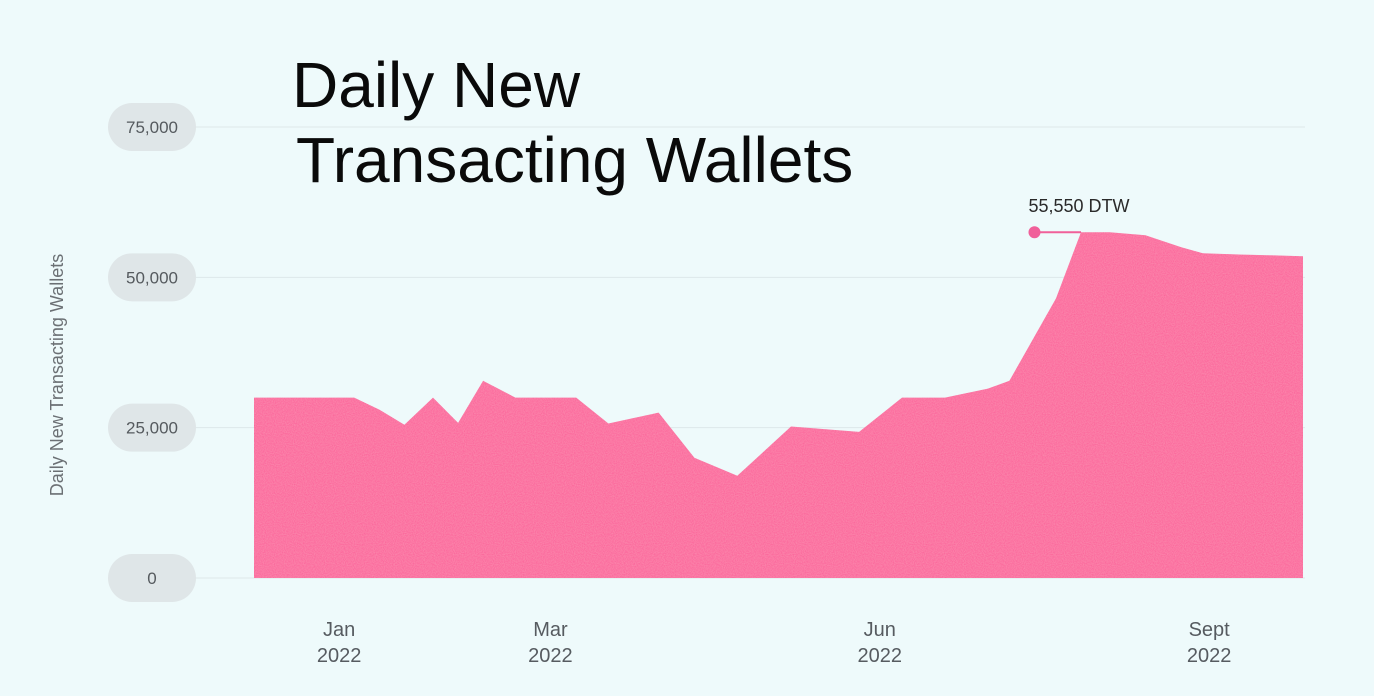  What do you see at coordinates (550, 630) in the screenshot?
I see `x-tick-label-month: Mar` at bounding box center [550, 630].